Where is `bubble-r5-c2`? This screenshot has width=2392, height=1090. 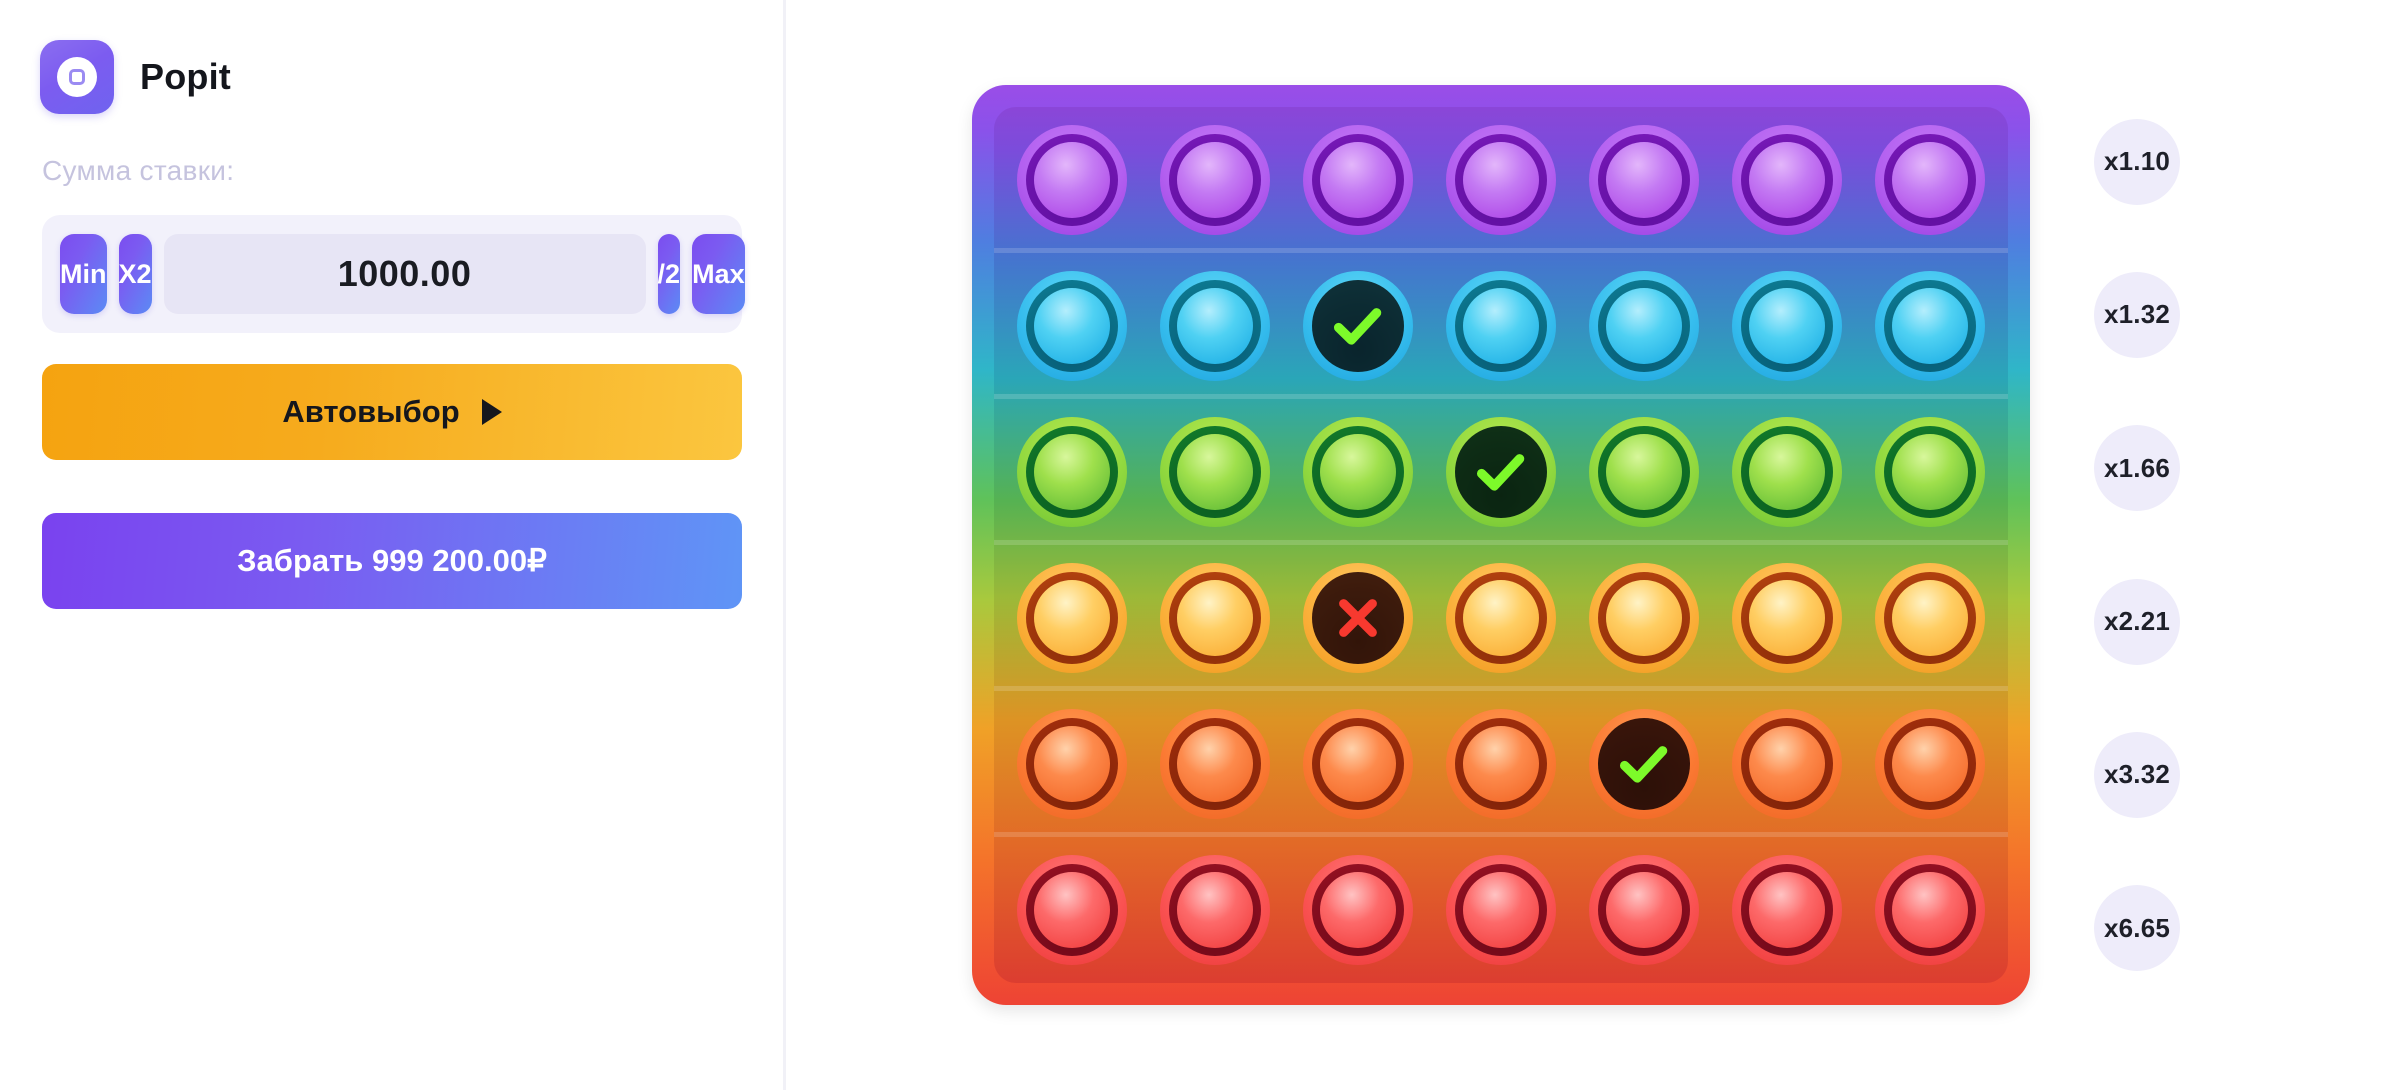
bubble-r5-c2 is located at coordinates (1214, 764).